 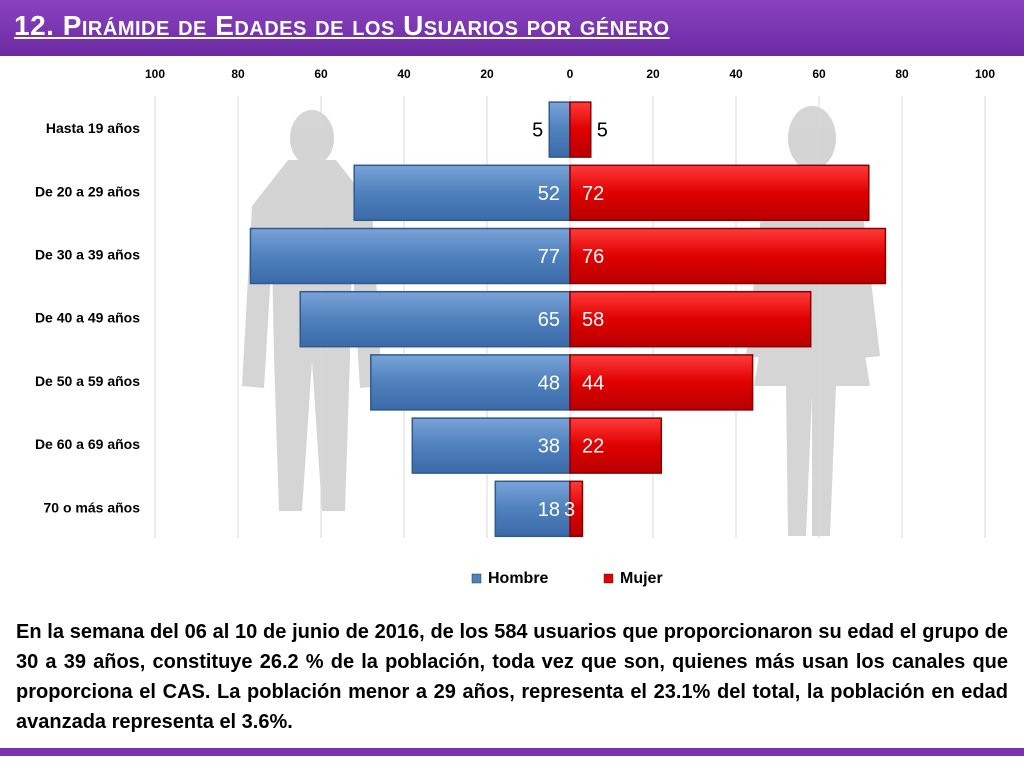 What do you see at coordinates (602, 131) in the screenshot?
I see `data-label-mujer: 5` at bounding box center [602, 131].